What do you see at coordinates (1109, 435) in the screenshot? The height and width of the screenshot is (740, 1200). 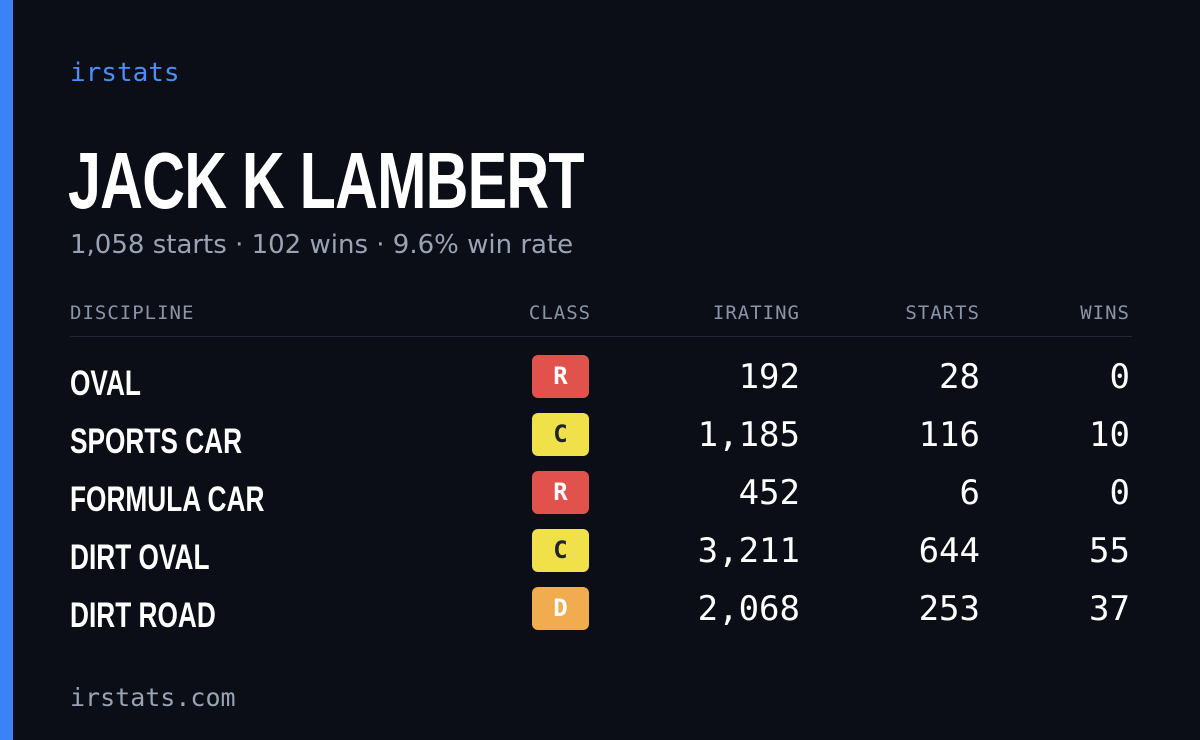 I see `wins-value: 10` at bounding box center [1109, 435].